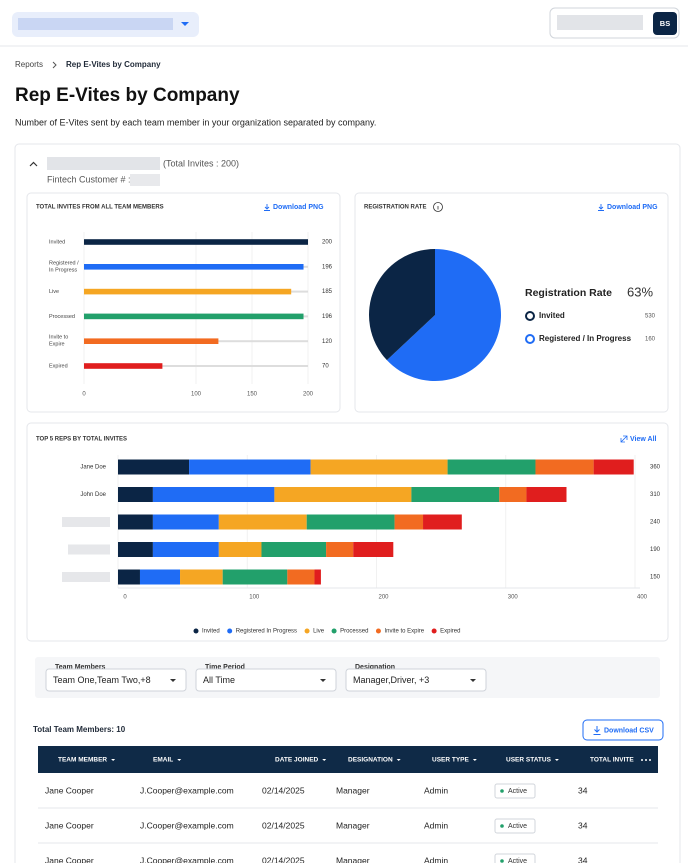  What do you see at coordinates (225, 667) in the screenshot?
I see `filter-label: Time Period` at bounding box center [225, 667].